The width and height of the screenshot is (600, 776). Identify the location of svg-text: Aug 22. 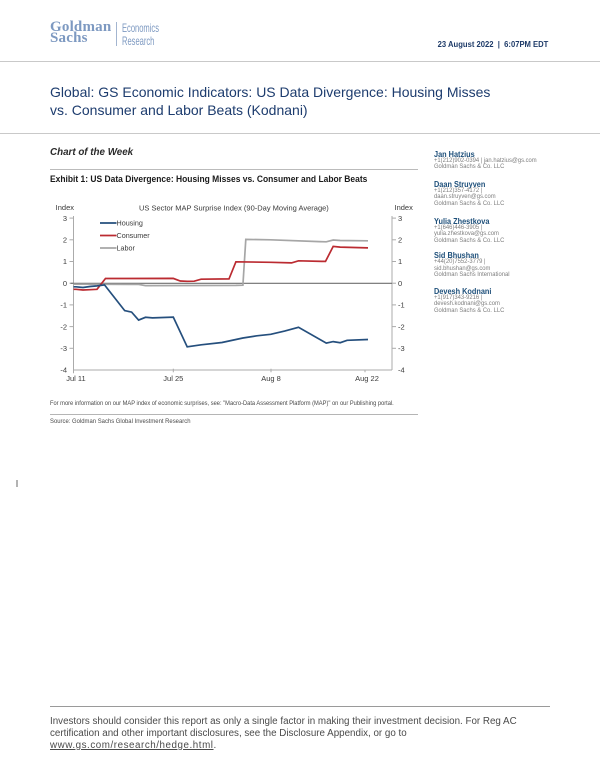
(367, 378).